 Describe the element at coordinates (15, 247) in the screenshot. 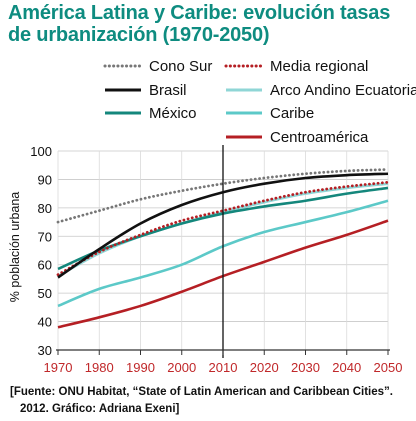

I see `y-axis-label: % población urbana` at that location.